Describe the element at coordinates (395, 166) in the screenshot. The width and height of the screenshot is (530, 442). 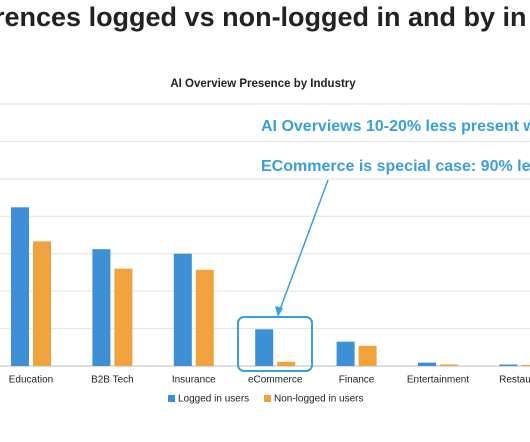
I see `annotation: ECommerce is special case: 90% les` at that location.